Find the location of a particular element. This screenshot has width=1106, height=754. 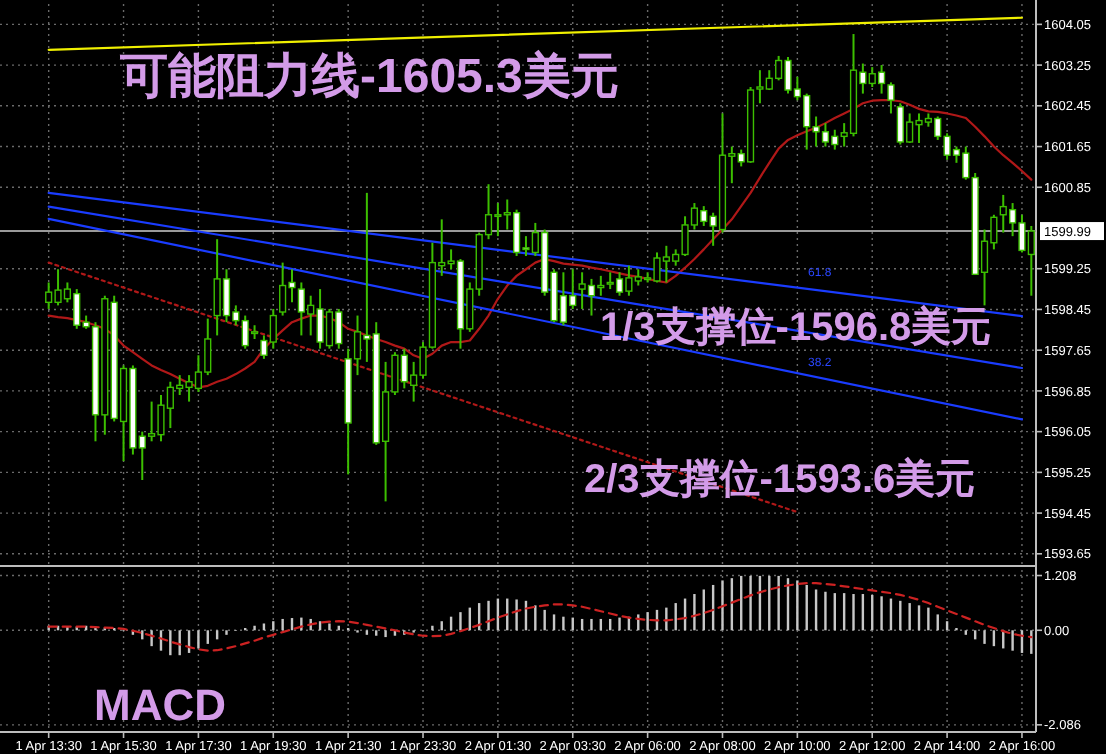

annotation: MACD is located at coordinates (160, 705).